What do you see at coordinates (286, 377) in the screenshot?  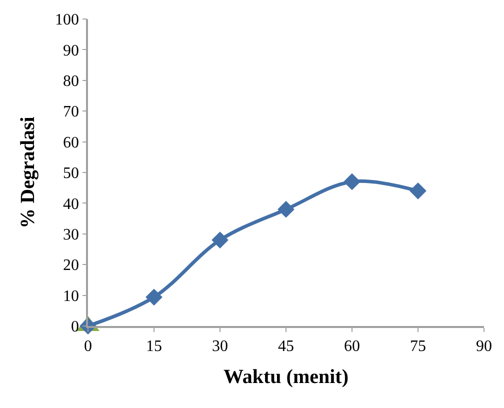 I see `x-axis-title: Waktu (menit)` at bounding box center [286, 377].